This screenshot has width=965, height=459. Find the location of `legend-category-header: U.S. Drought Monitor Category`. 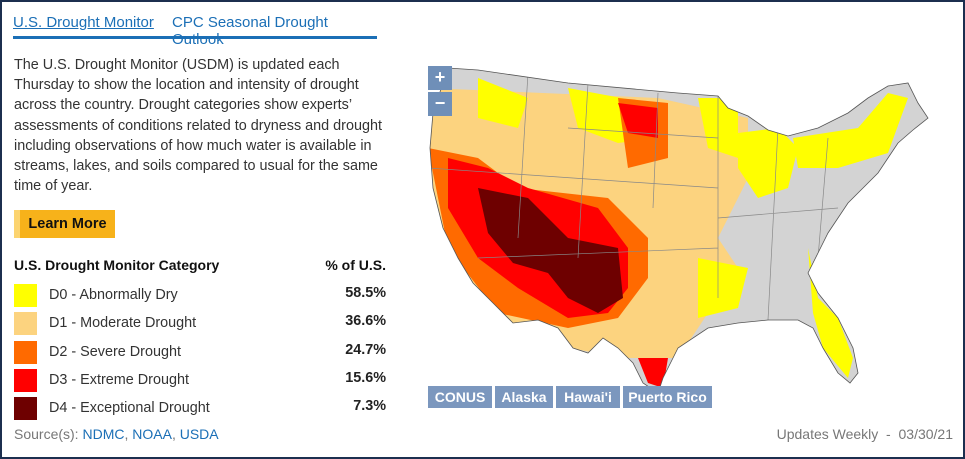

legend-category-header: U.S. Drought Monitor Category is located at coordinates (117, 265).